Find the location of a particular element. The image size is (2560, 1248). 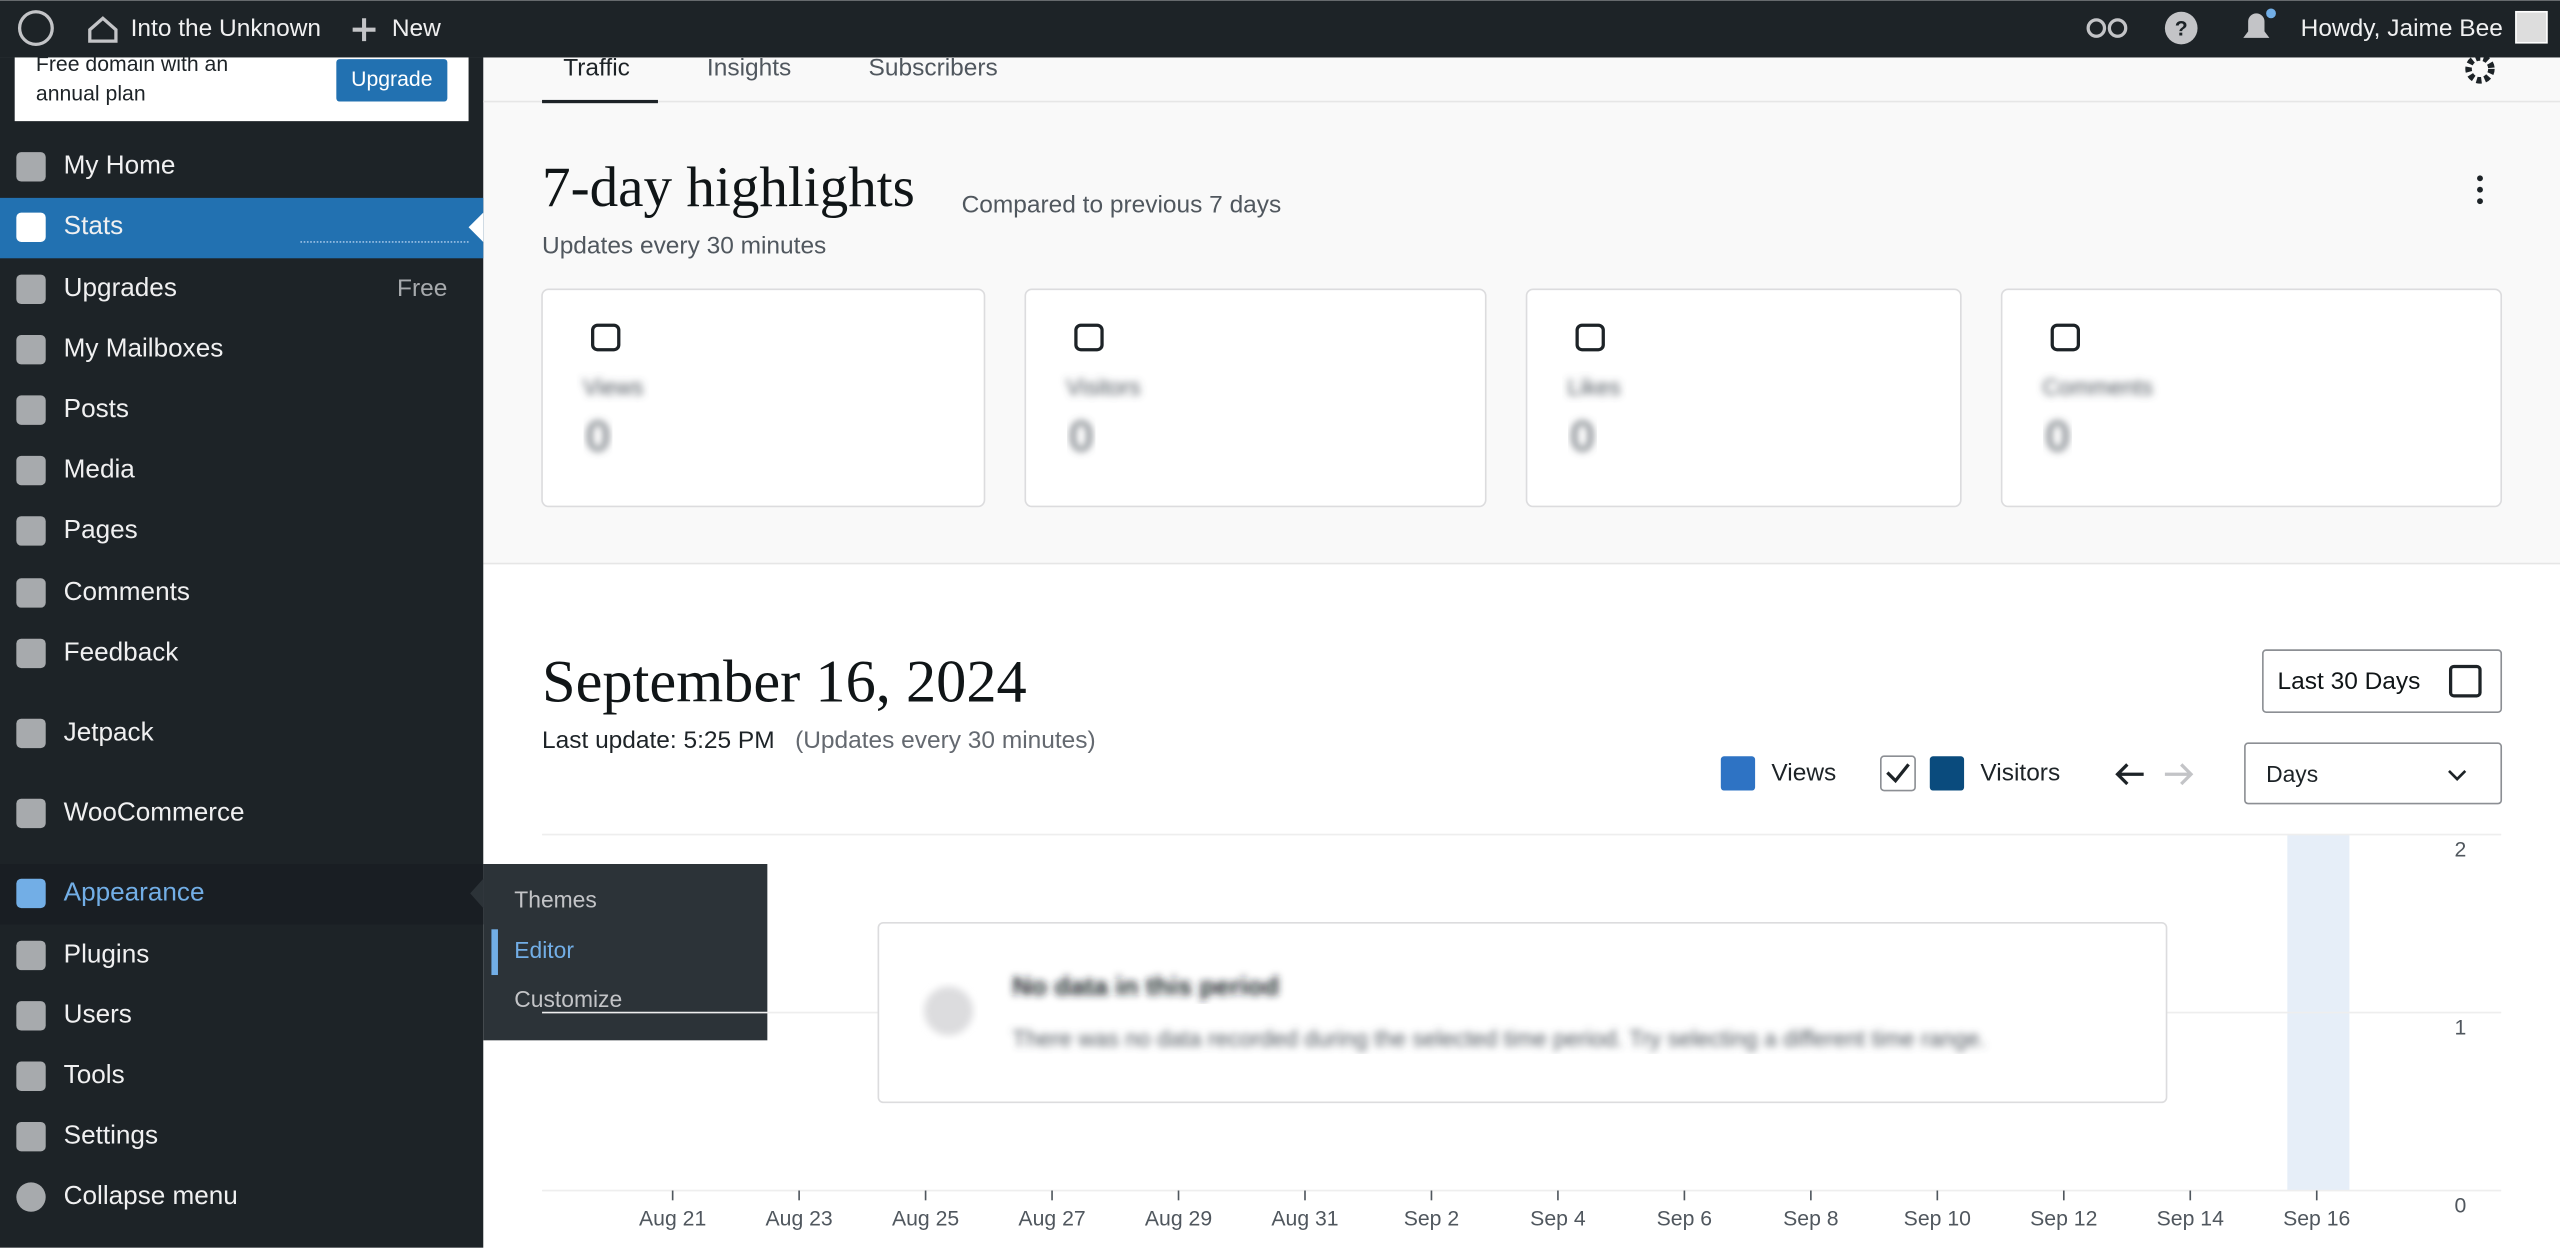

promo-text: Free domain with an is located at coordinates (132, 64).